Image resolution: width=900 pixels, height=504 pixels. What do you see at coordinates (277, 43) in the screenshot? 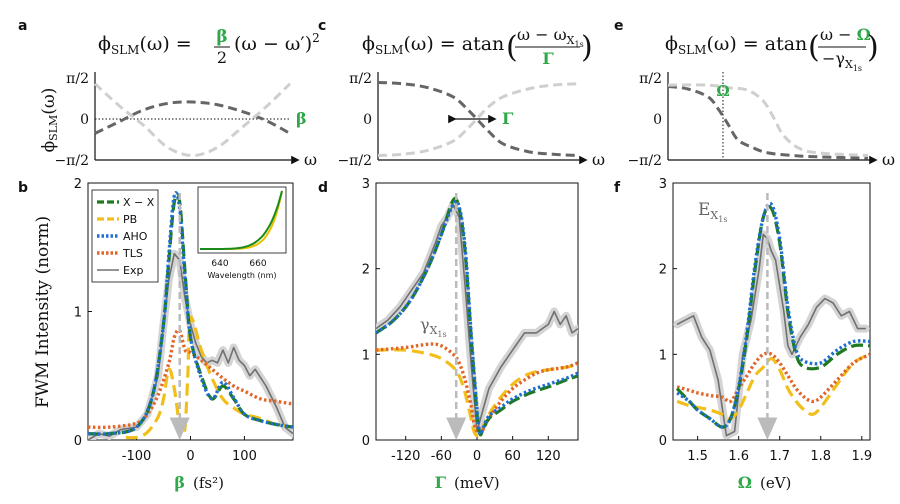
I see `svg-text: (ω − ω′)2` at bounding box center [277, 43].